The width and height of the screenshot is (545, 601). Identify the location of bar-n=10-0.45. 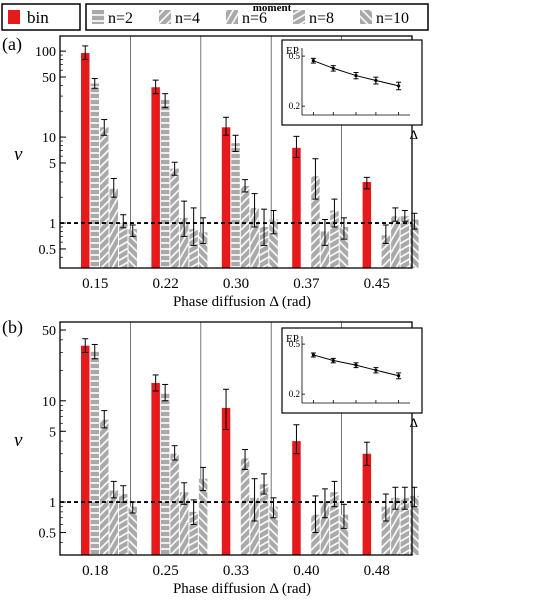
(414, 243).